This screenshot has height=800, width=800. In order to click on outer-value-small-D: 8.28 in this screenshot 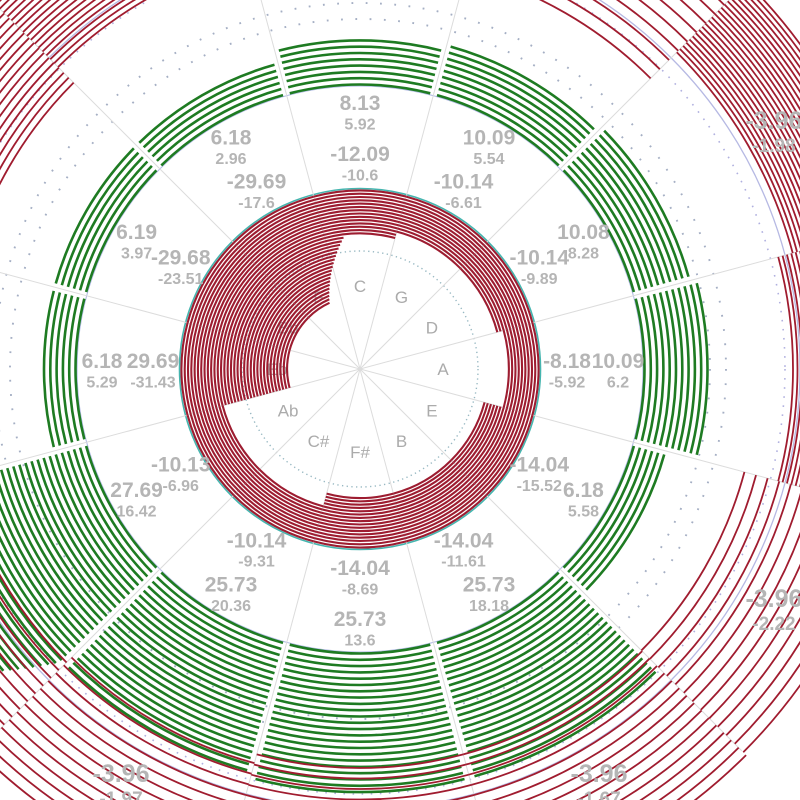, I will do `click(583, 253)`.